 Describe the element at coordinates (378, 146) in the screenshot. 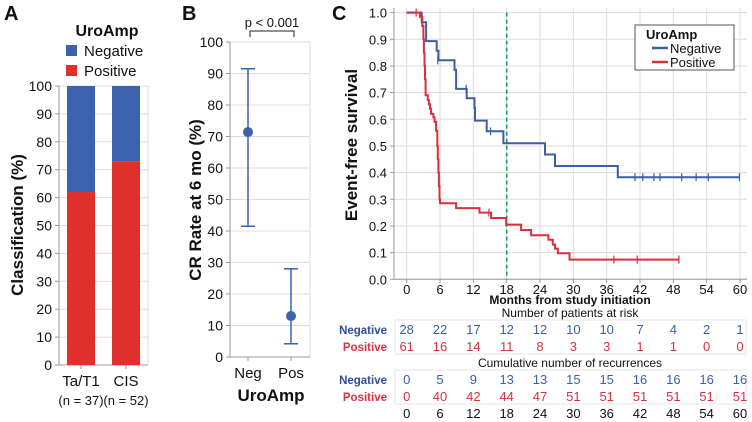

I see `y-tick-label: 0.5` at that location.